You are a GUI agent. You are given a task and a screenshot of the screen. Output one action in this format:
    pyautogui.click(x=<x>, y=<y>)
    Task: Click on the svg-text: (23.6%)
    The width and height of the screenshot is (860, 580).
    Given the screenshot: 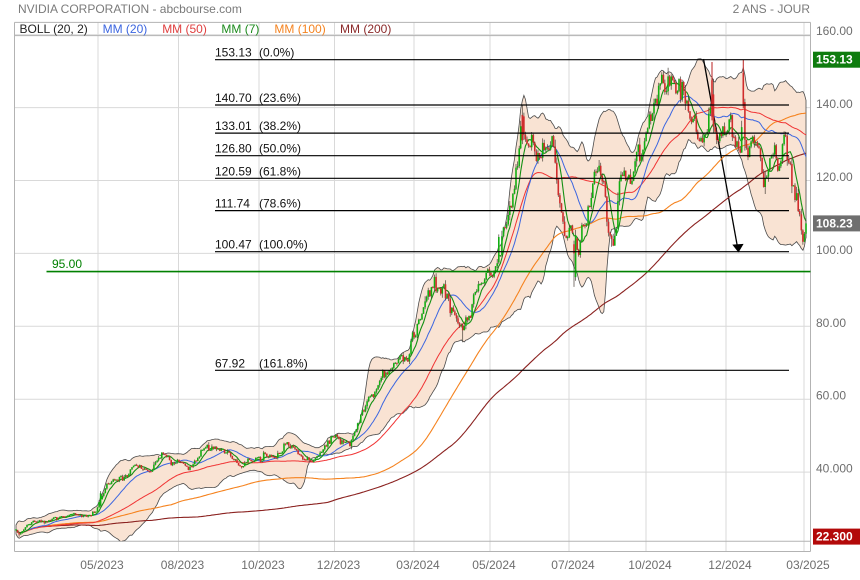 What is the action you would take?
    pyautogui.click(x=280, y=98)
    